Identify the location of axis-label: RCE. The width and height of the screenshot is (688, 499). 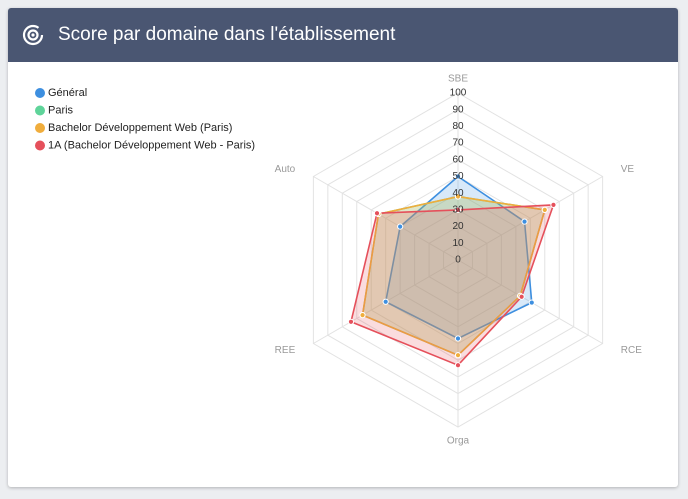
(631, 350).